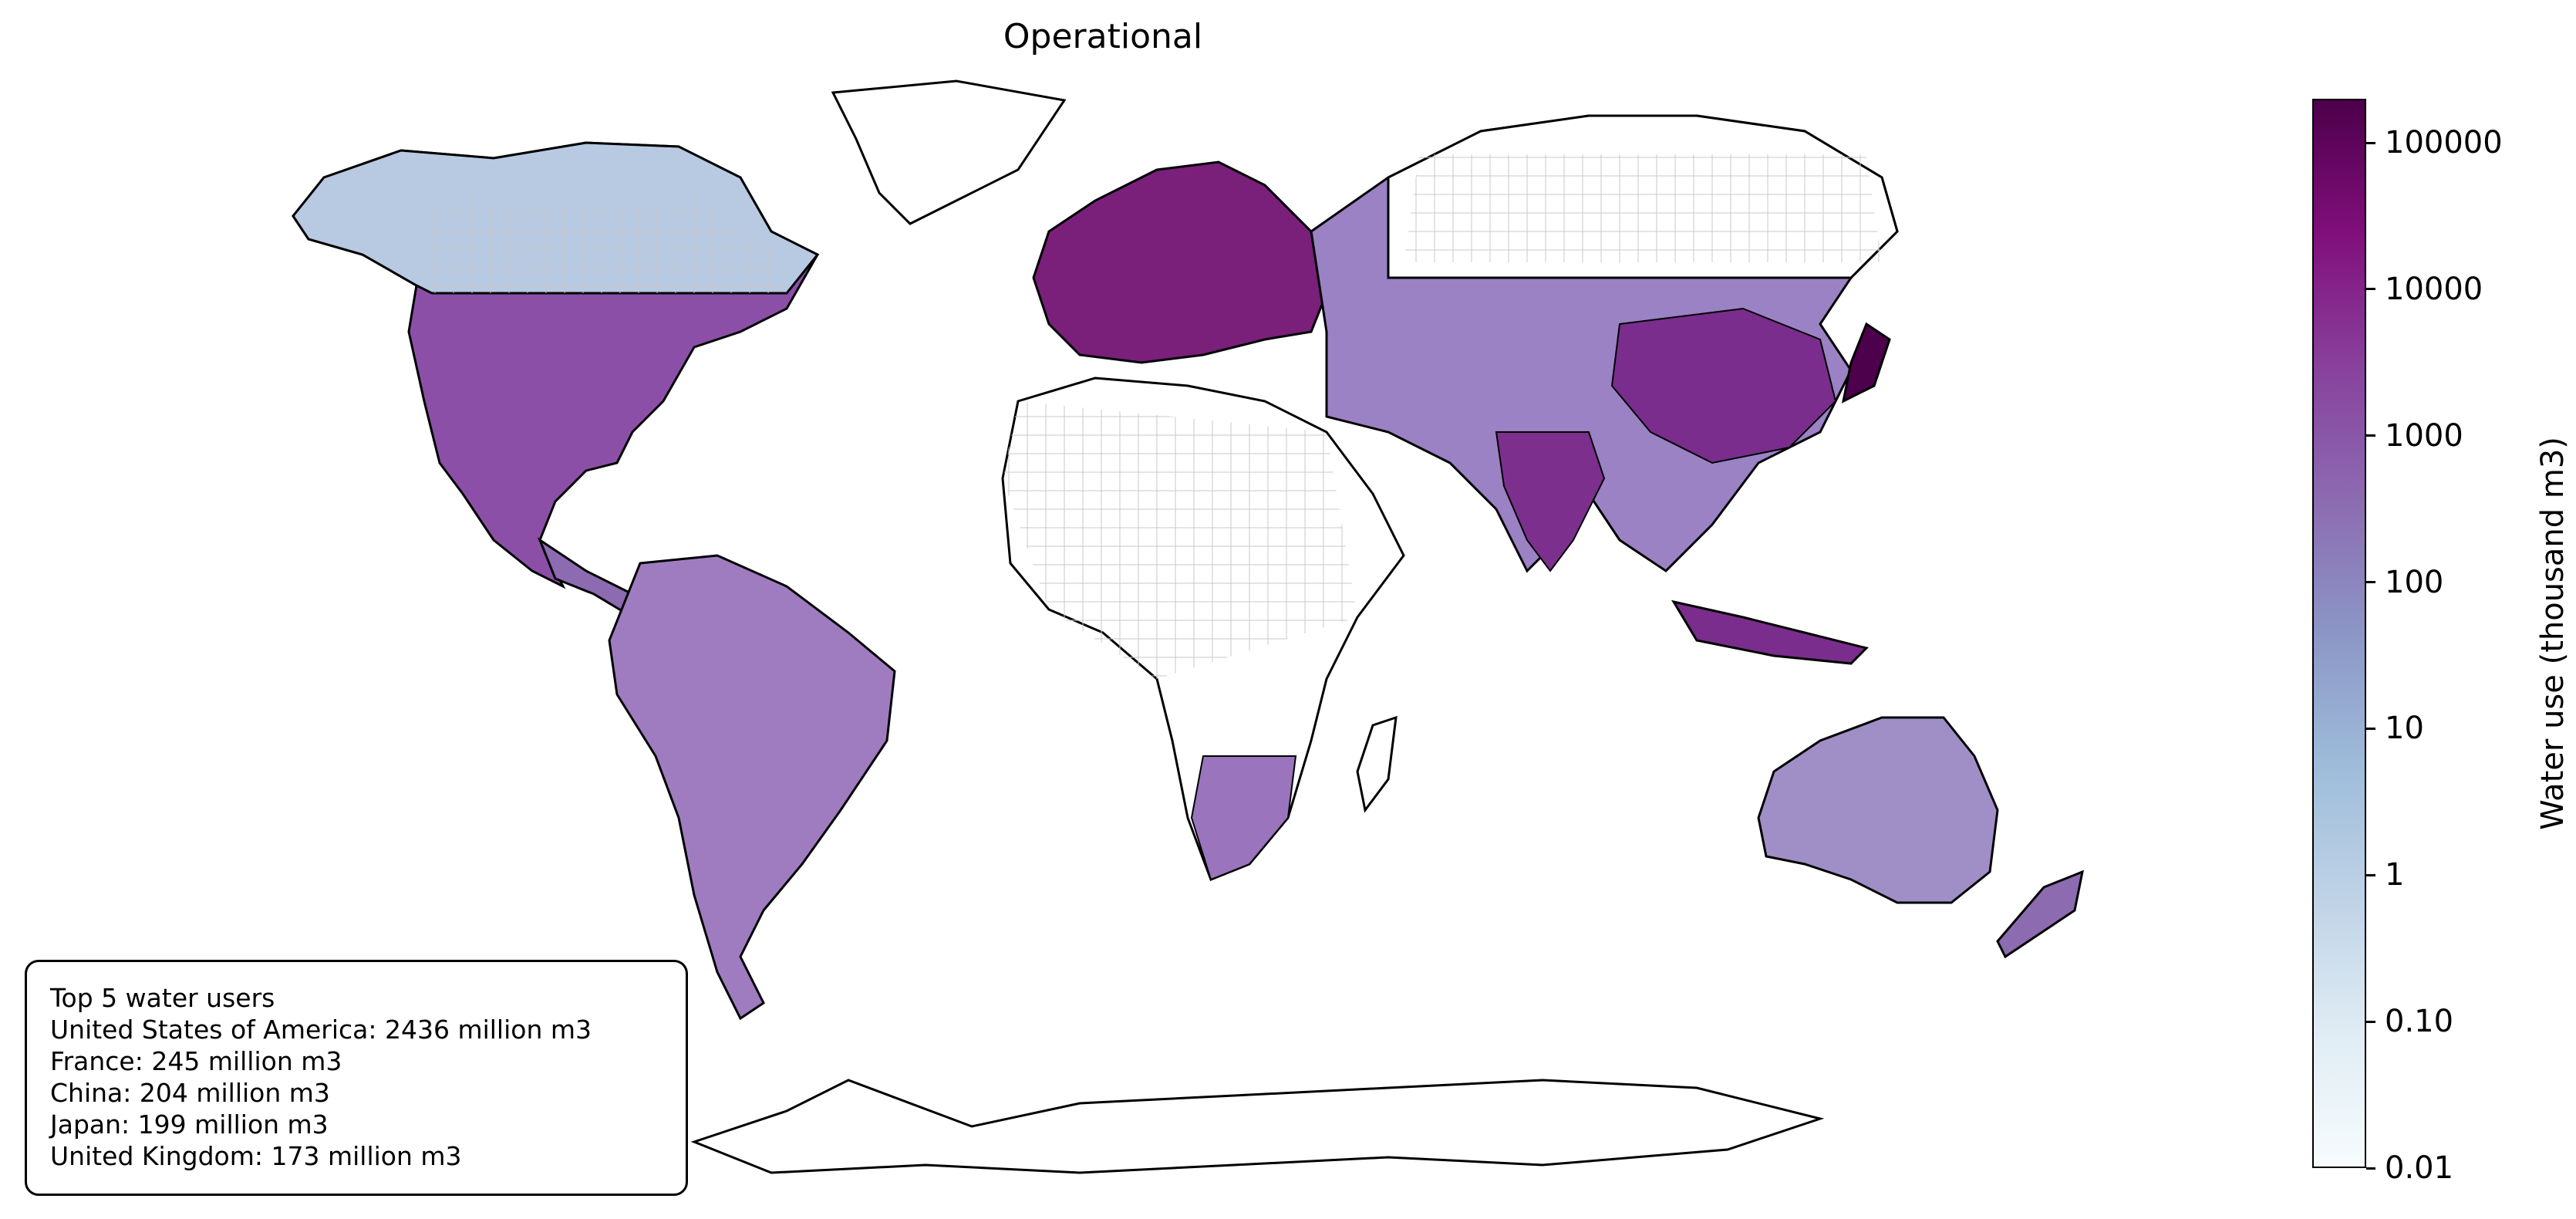 The height and width of the screenshot is (1219, 2576). Describe the element at coordinates (196, 1061) in the screenshot. I see `legend-entry-france: France: 245 million m3` at that location.